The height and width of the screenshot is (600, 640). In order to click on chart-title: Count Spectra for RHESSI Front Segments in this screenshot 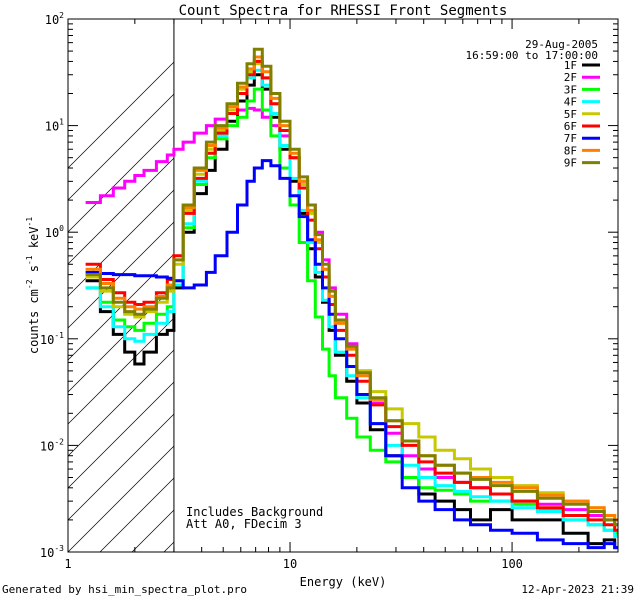, I will do `click(343, 11)`.